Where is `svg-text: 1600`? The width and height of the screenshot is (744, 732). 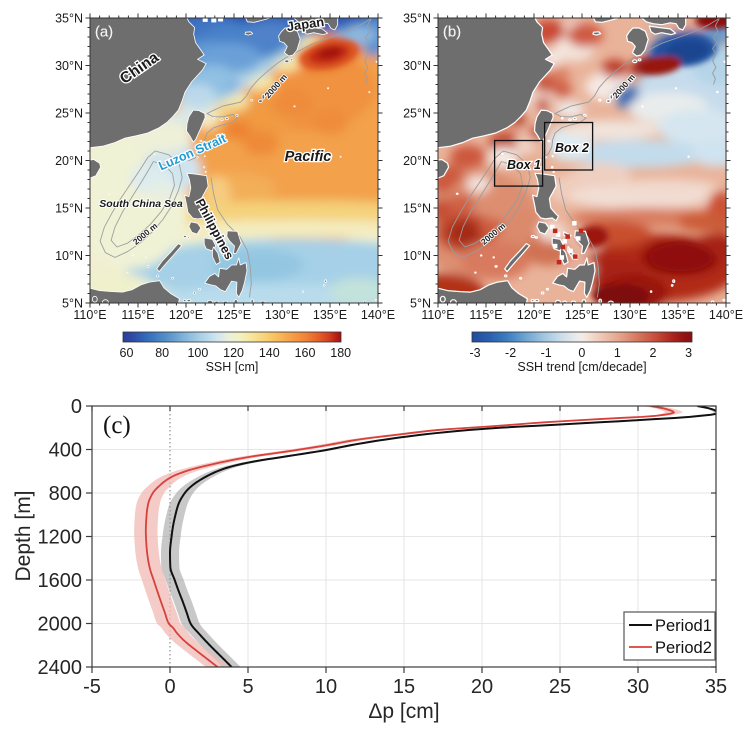
svg-text: 1600 is located at coordinates (60, 581).